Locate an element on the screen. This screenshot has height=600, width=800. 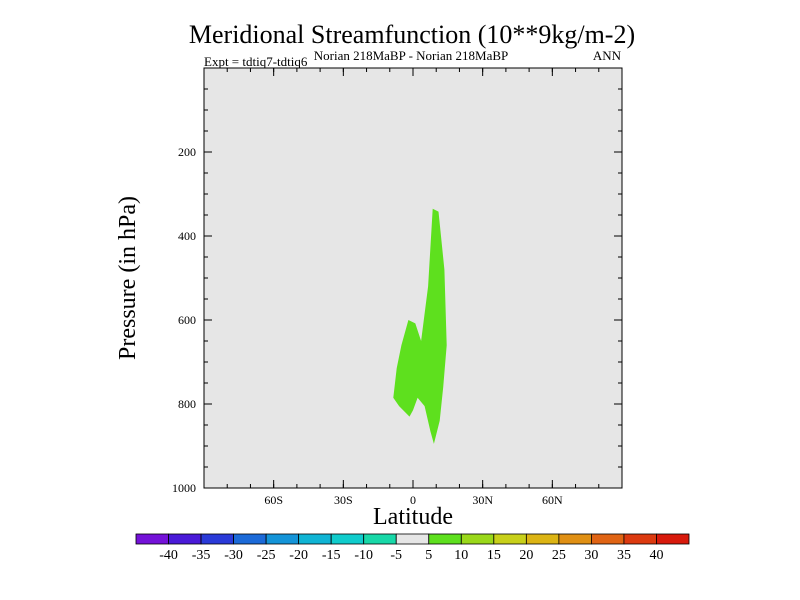
colorbar-label: 20 is located at coordinates (526, 555).